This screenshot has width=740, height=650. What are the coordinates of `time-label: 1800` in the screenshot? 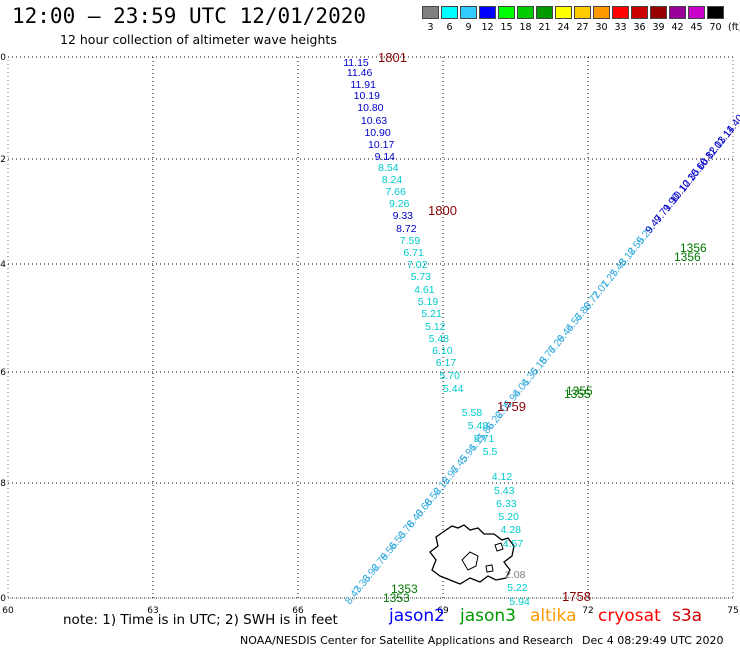 It's located at (442, 210).